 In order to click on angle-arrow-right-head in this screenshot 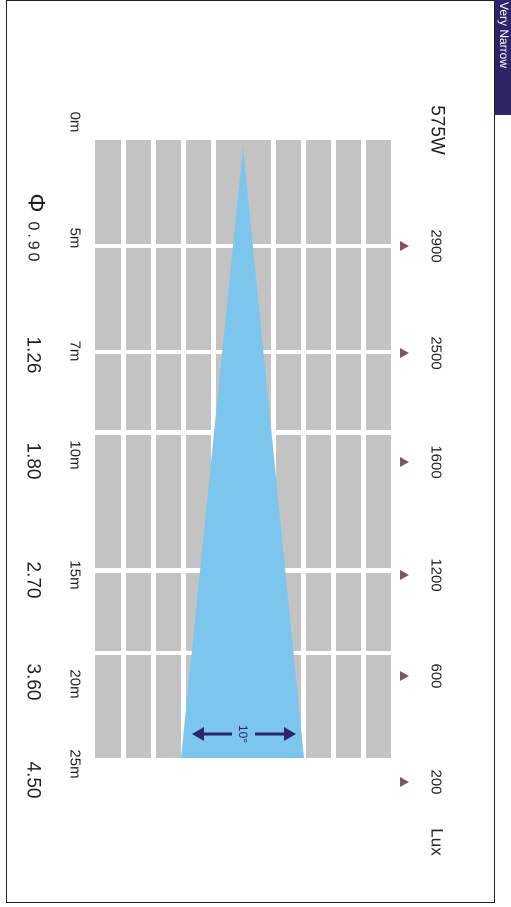, I will do `click(290, 734)`.